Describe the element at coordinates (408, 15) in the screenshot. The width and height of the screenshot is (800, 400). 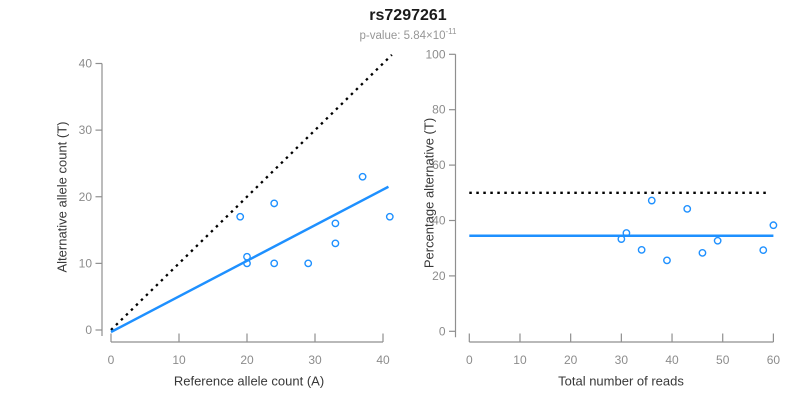
I see `figure-title: rs7297261` at that location.